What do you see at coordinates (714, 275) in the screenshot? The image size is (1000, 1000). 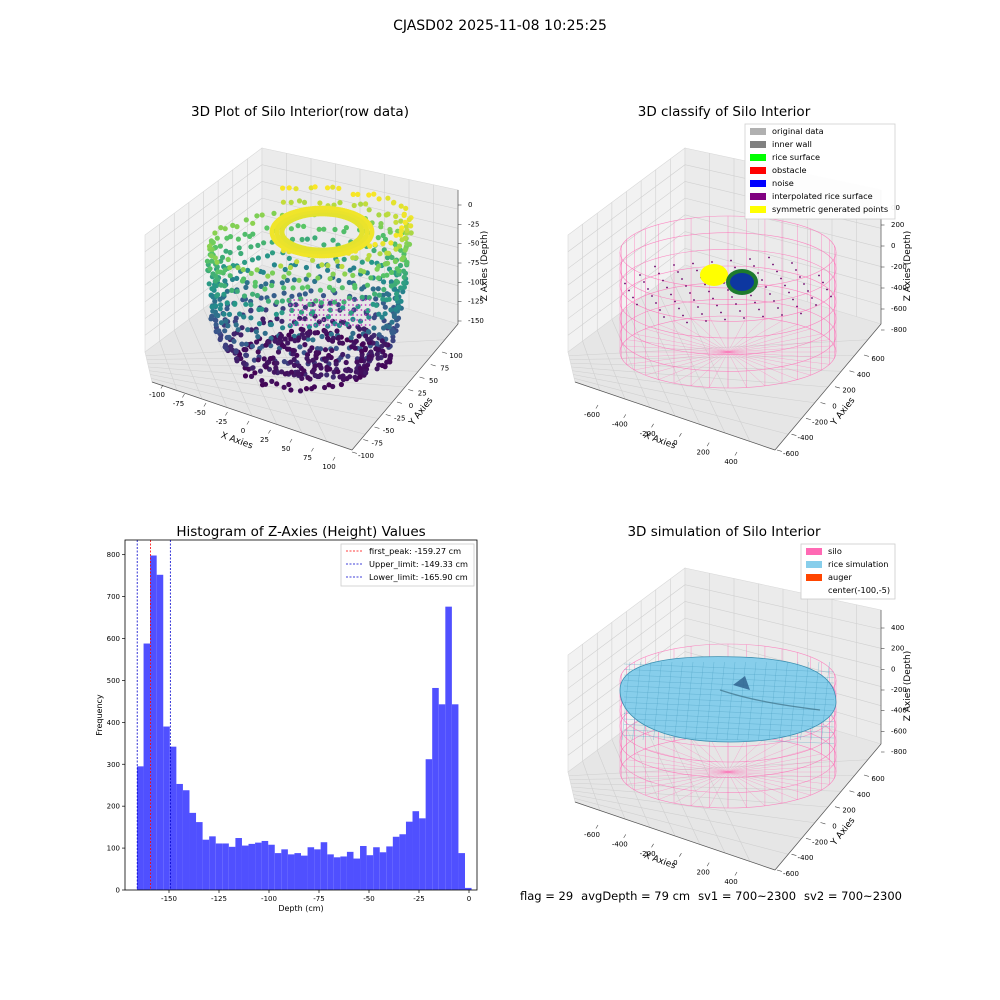 I see `symmetric-points-blob` at bounding box center [714, 275].